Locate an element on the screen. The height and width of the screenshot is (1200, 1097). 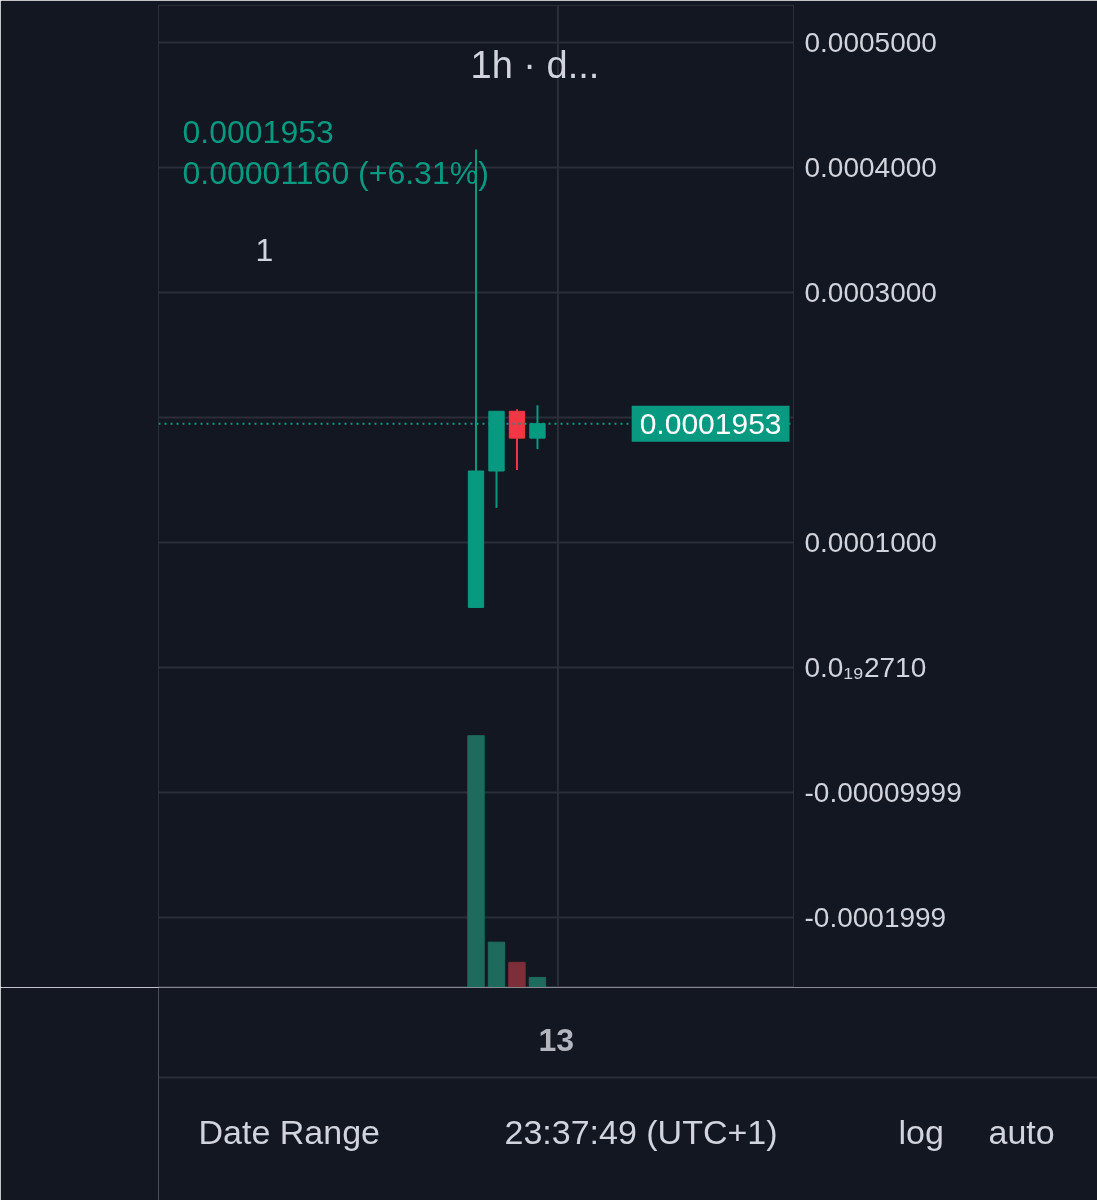
text: auto is located at coordinates (1021, 1131).